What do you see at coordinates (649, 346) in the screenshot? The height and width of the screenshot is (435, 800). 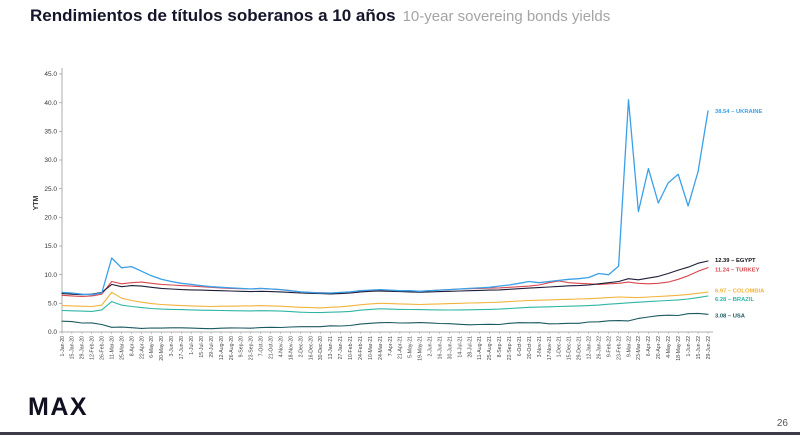 I see `svg-text: 6-Apr-22` at bounding box center [649, 346].